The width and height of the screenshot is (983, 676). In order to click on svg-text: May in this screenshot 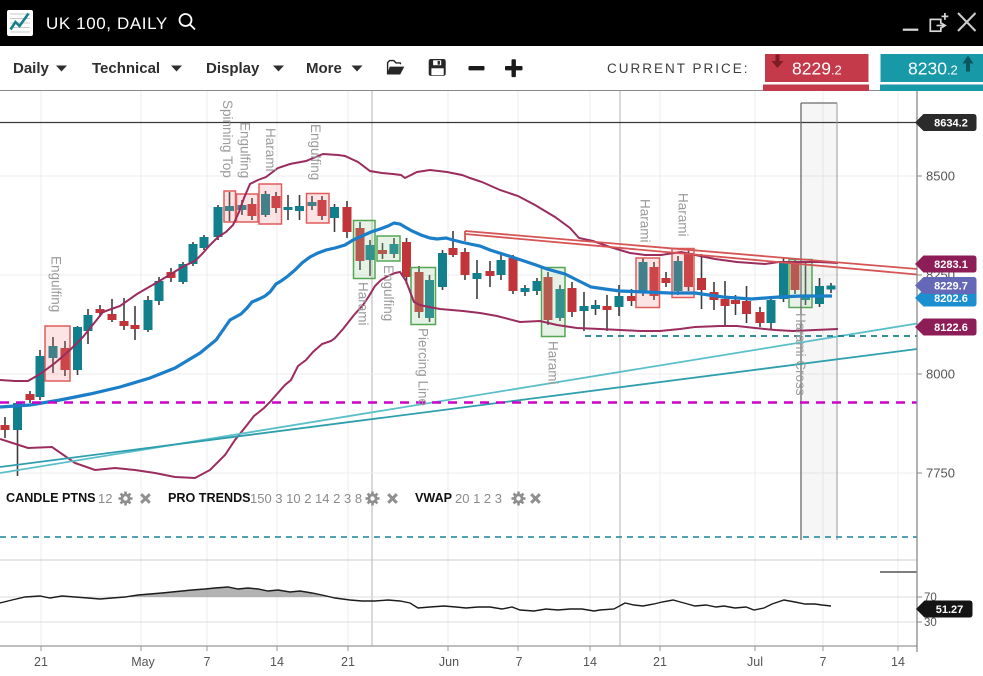, I will do `click(143, 662)`.